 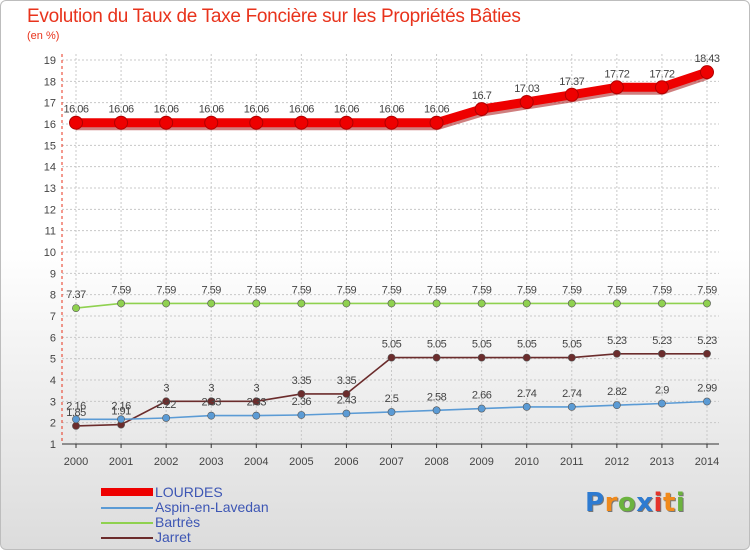 What do you see at coordinates (189, 492) in the screenshot?
I see `legend-label: LOURDES` at bounding box center [189, 492].